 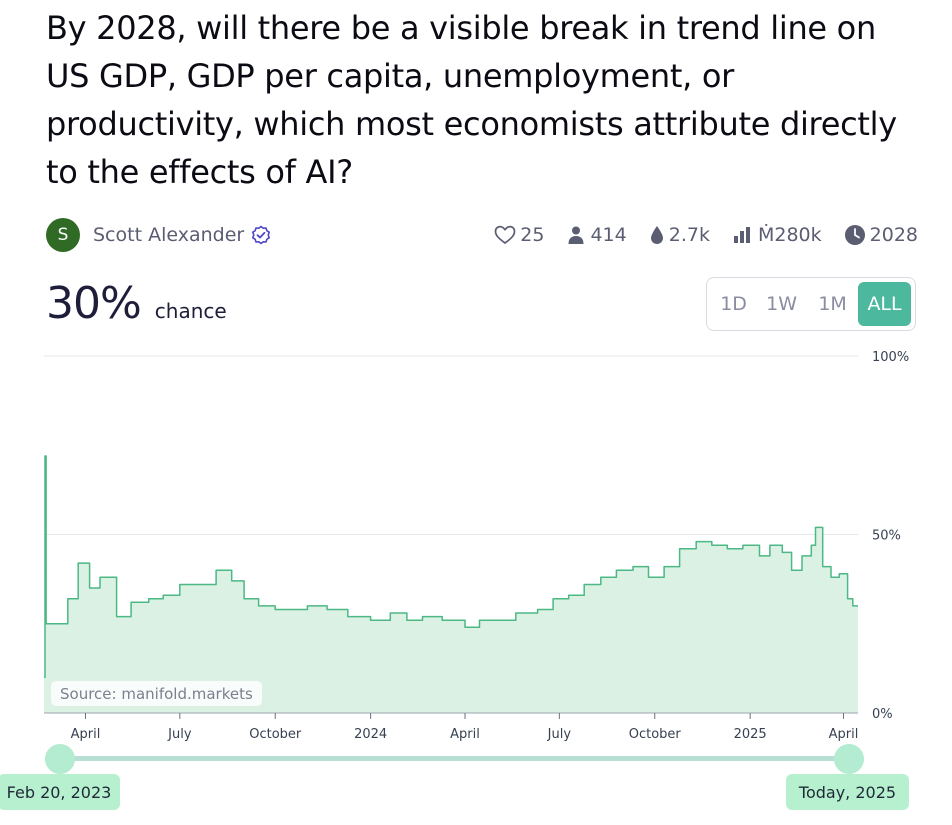 What do you see at coordinates (608, 235) in the screenshot?
I see `traders-count: 414` at bounding box center [608, 235].